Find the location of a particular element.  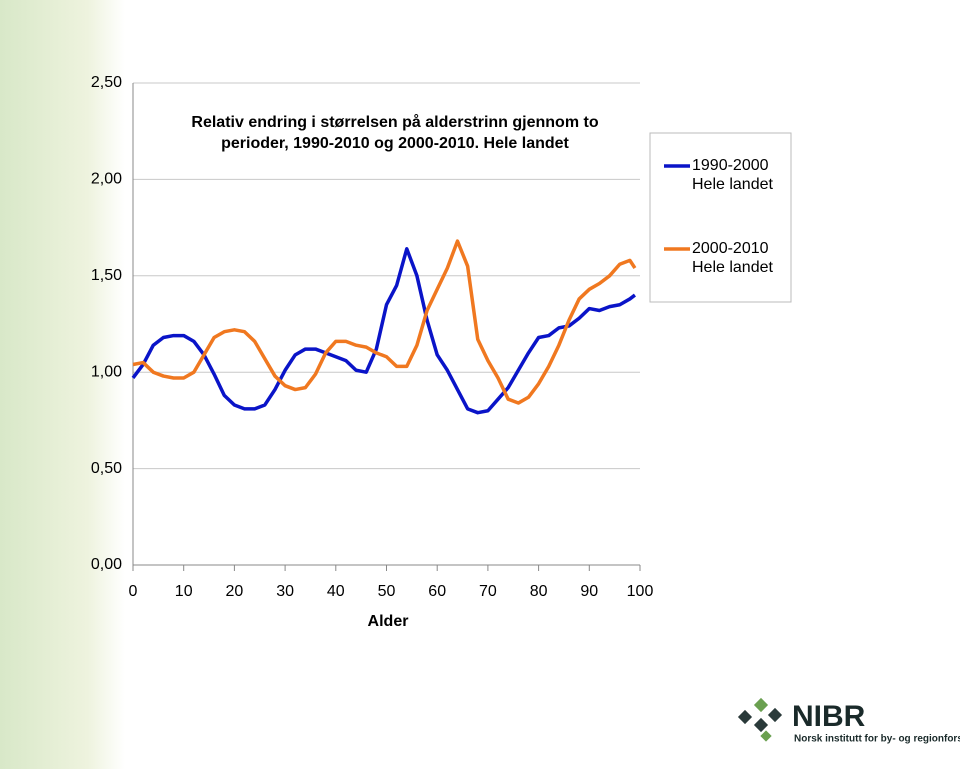

legend is located at coordinates (720, 217).